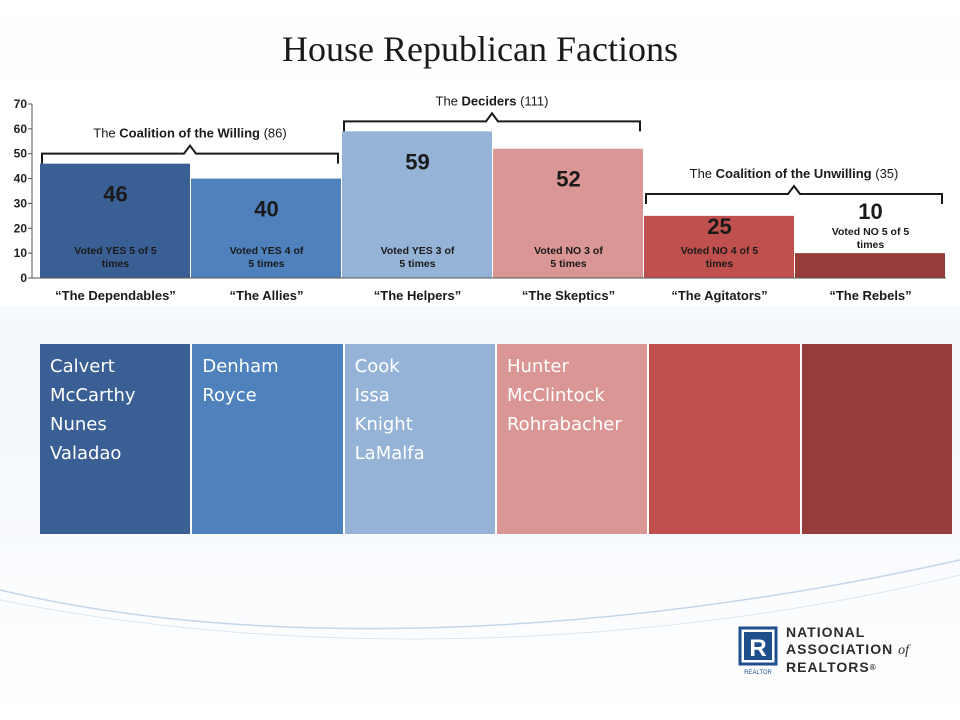 This screenshot has height=720, width=960. I want to click on group-label-2-count: (35), so click(885, 173).